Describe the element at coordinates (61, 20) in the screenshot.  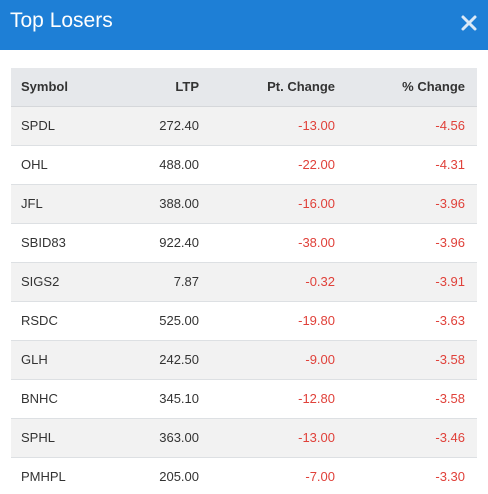
I see `dialog-title: Top Losers` at that location.